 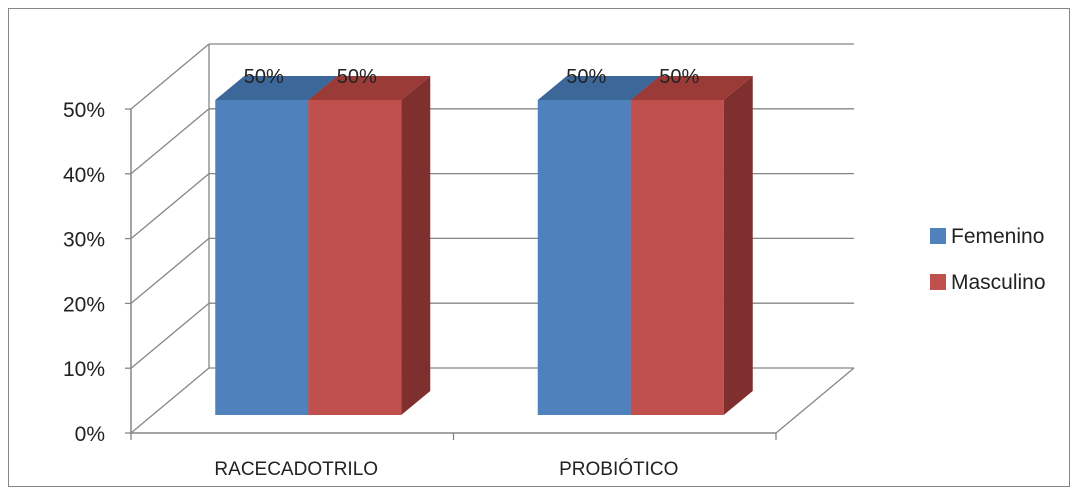 What do you see at coordinates (84, 369) in the screenshot?
I see `y-tick-label: 10%` at bounding box center [84, 369].